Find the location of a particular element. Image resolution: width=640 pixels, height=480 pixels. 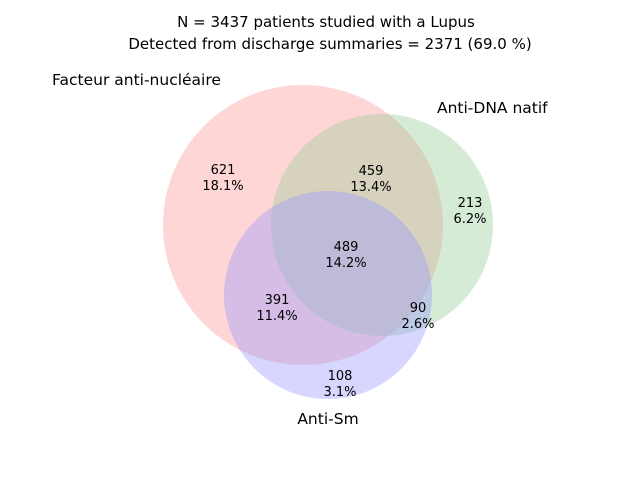

region-bc-percent: 2.6% is located at coordinates (417, 324).